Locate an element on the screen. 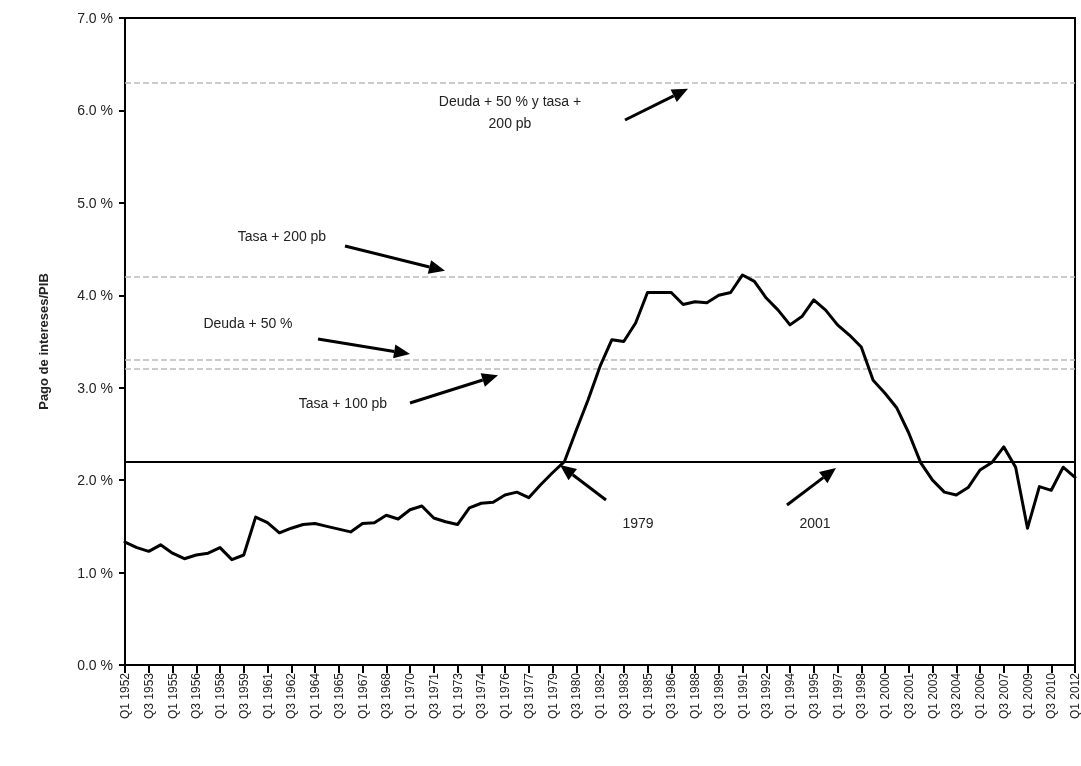 This screenshot has height=766, width=1081. y-tick-label: 0.0 % is located at coordinates (95, 665).